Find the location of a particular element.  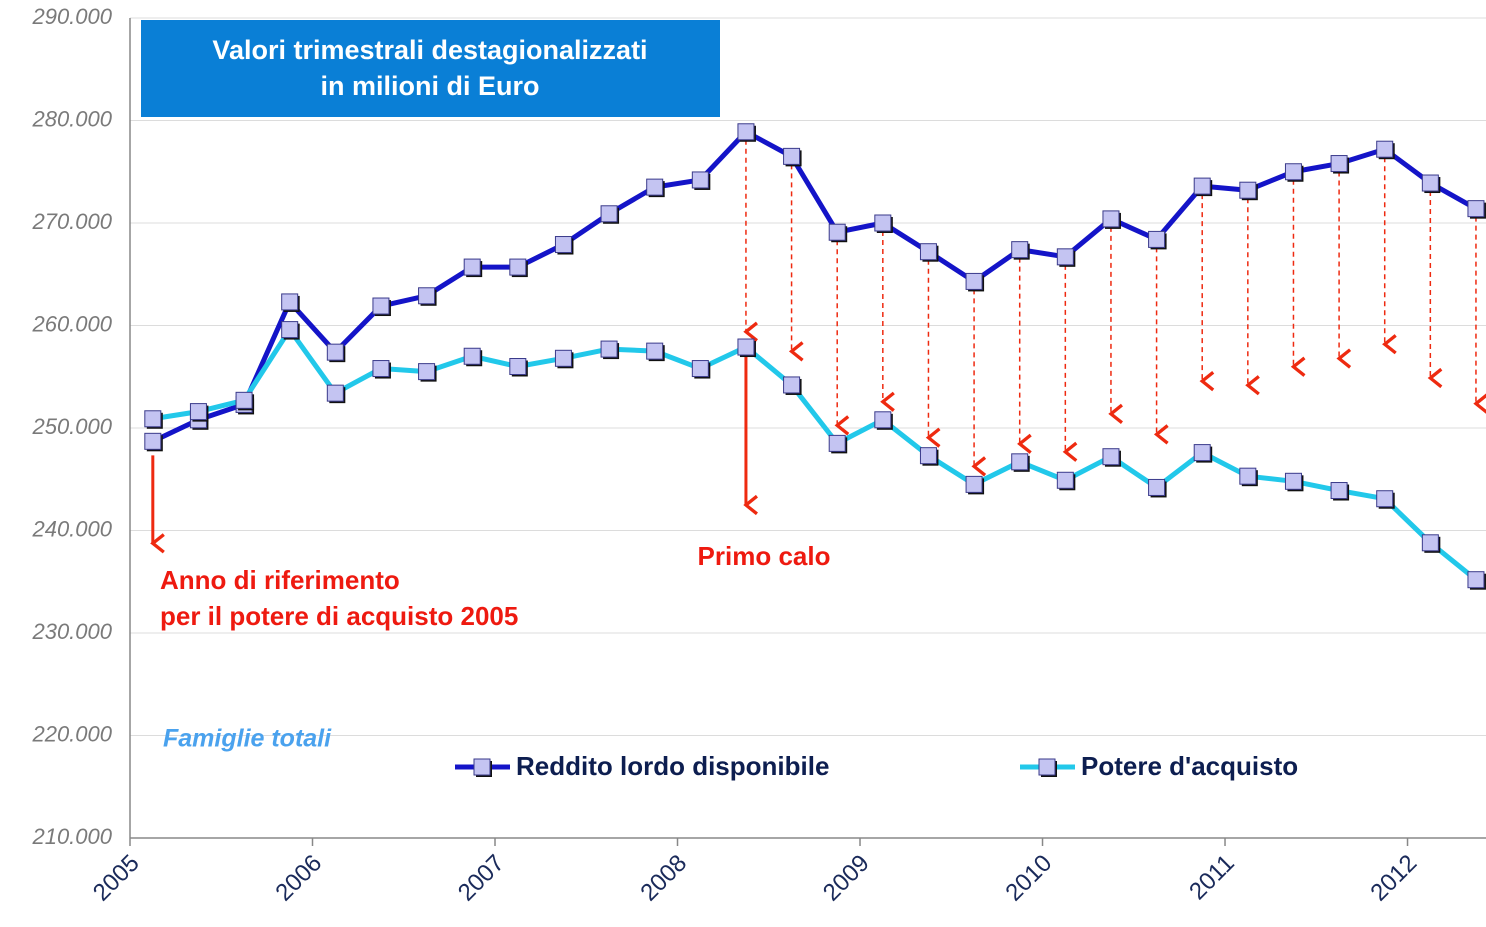

subtitle: Famiglie totali is located at coordinates (247, 739).